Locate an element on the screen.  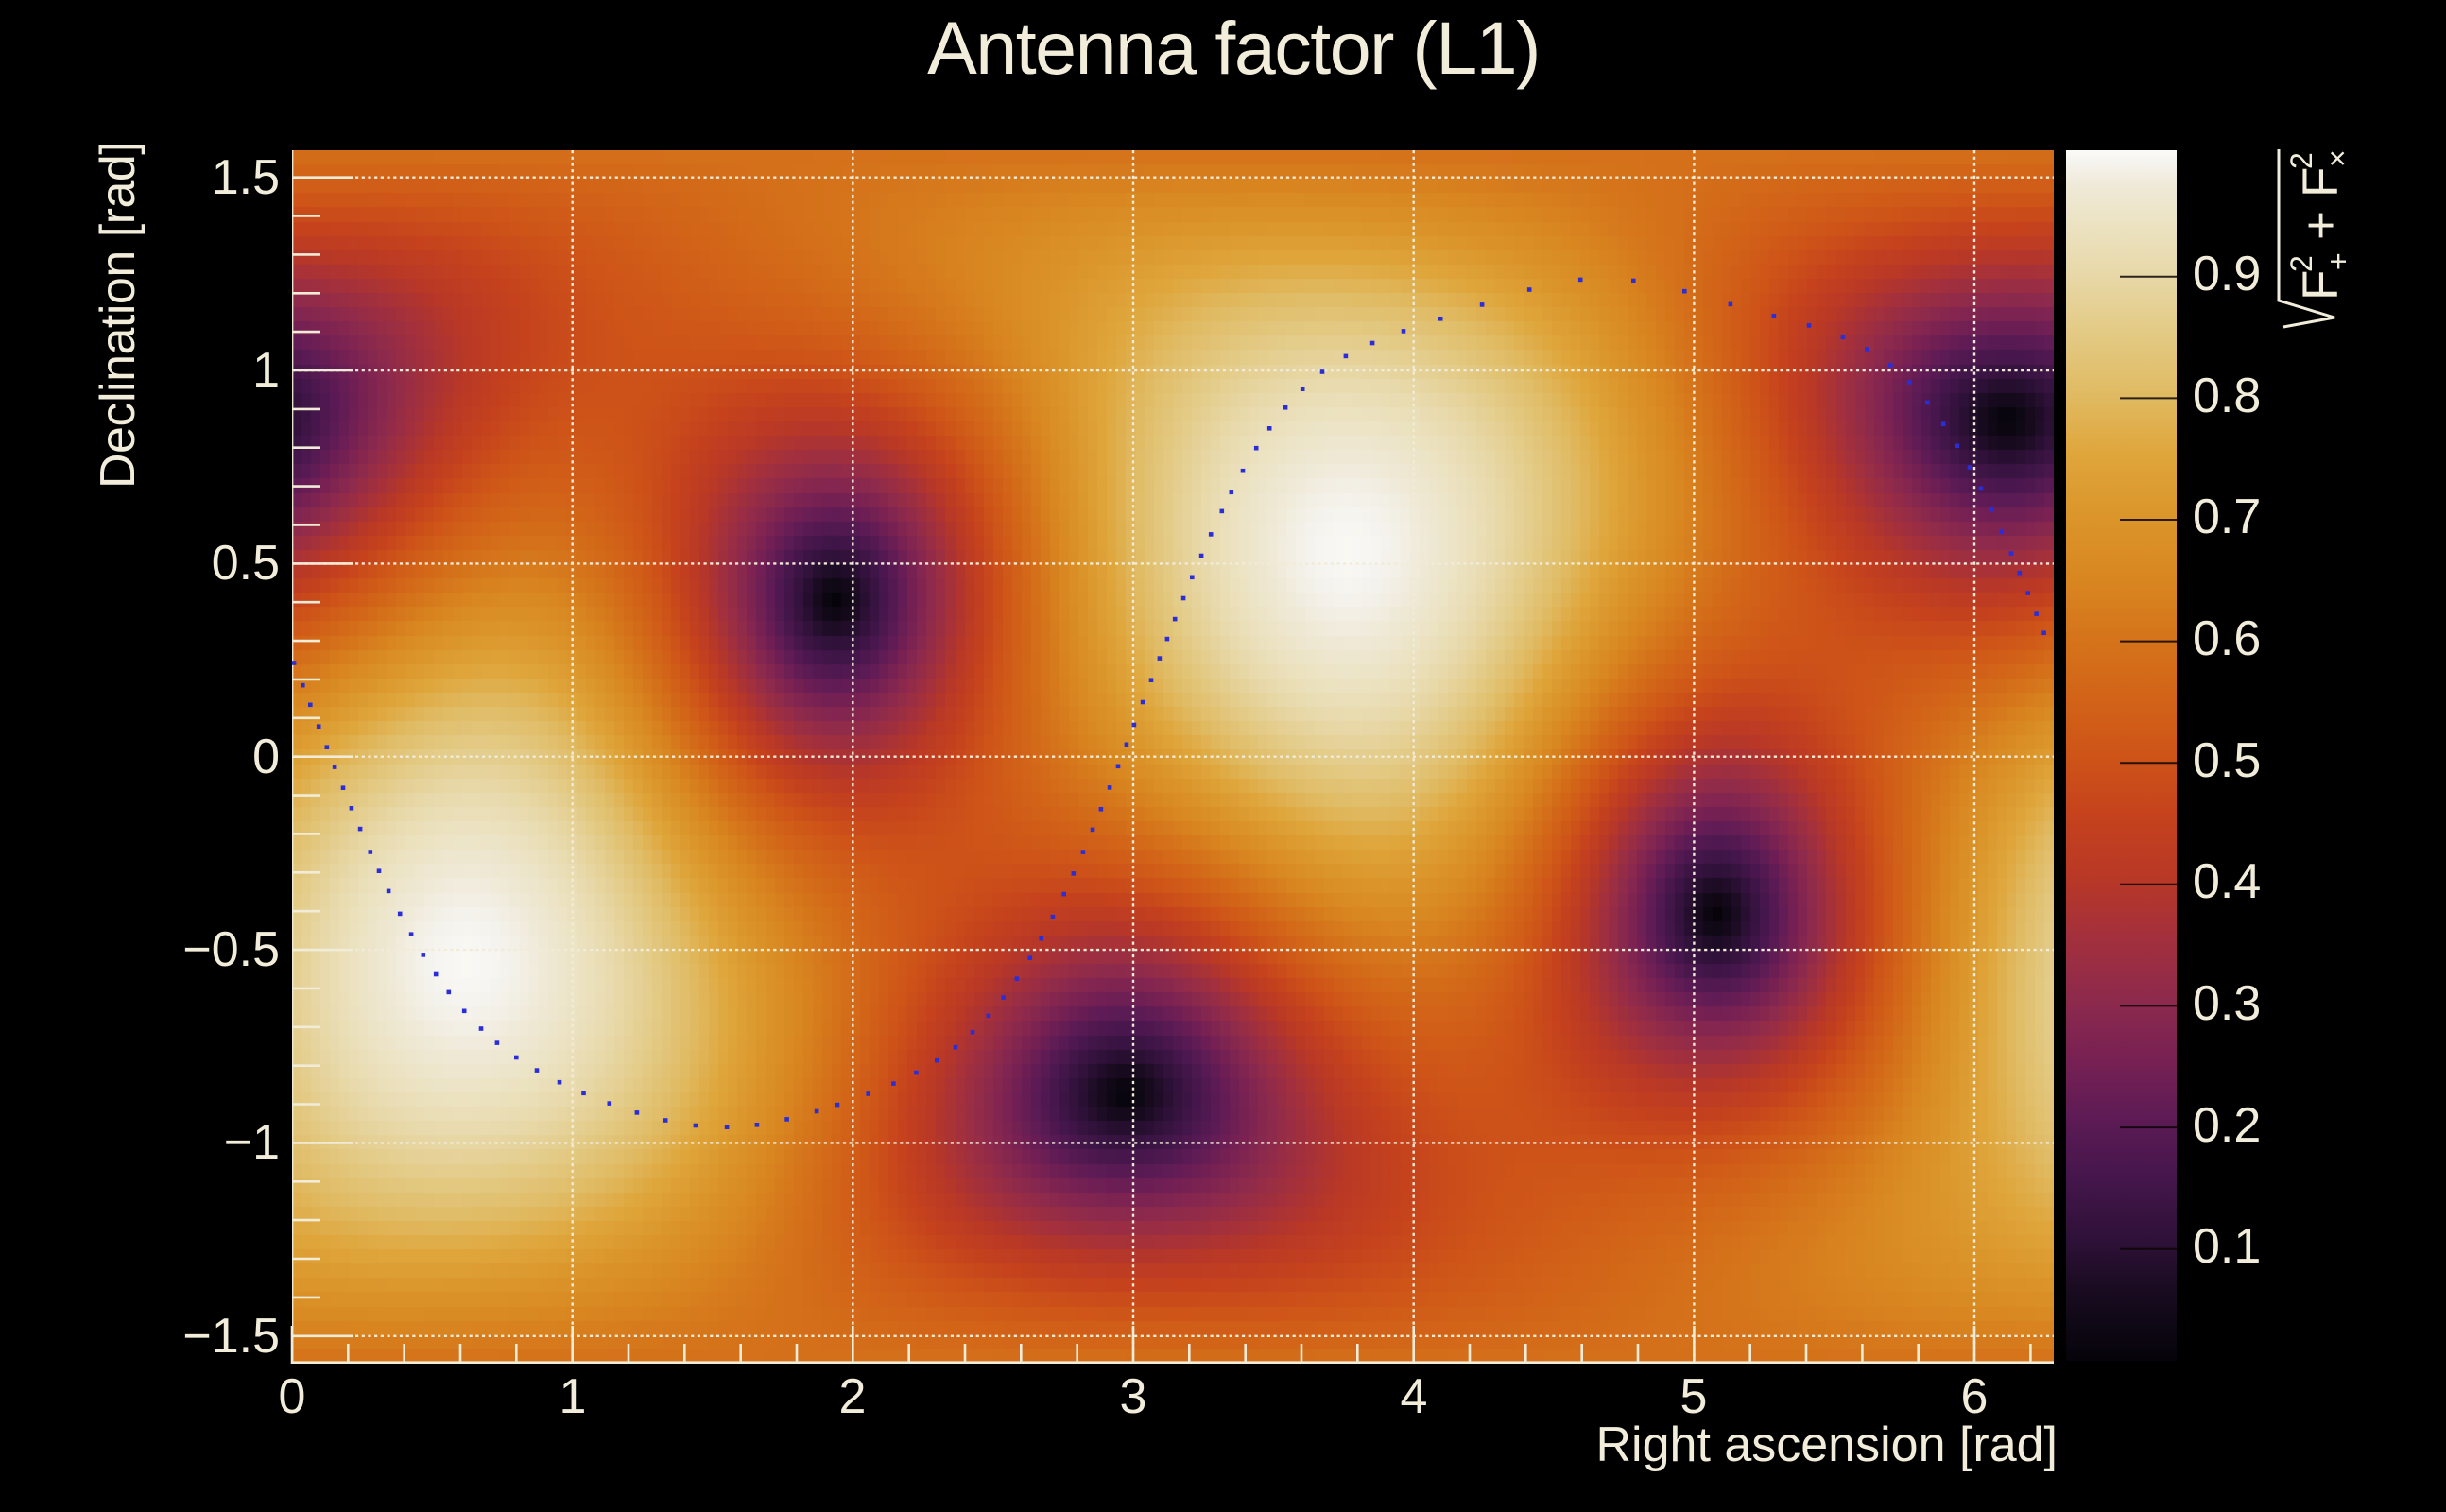
svg-text: Right ascension [rad] is located at coordinates (1827, 1445).